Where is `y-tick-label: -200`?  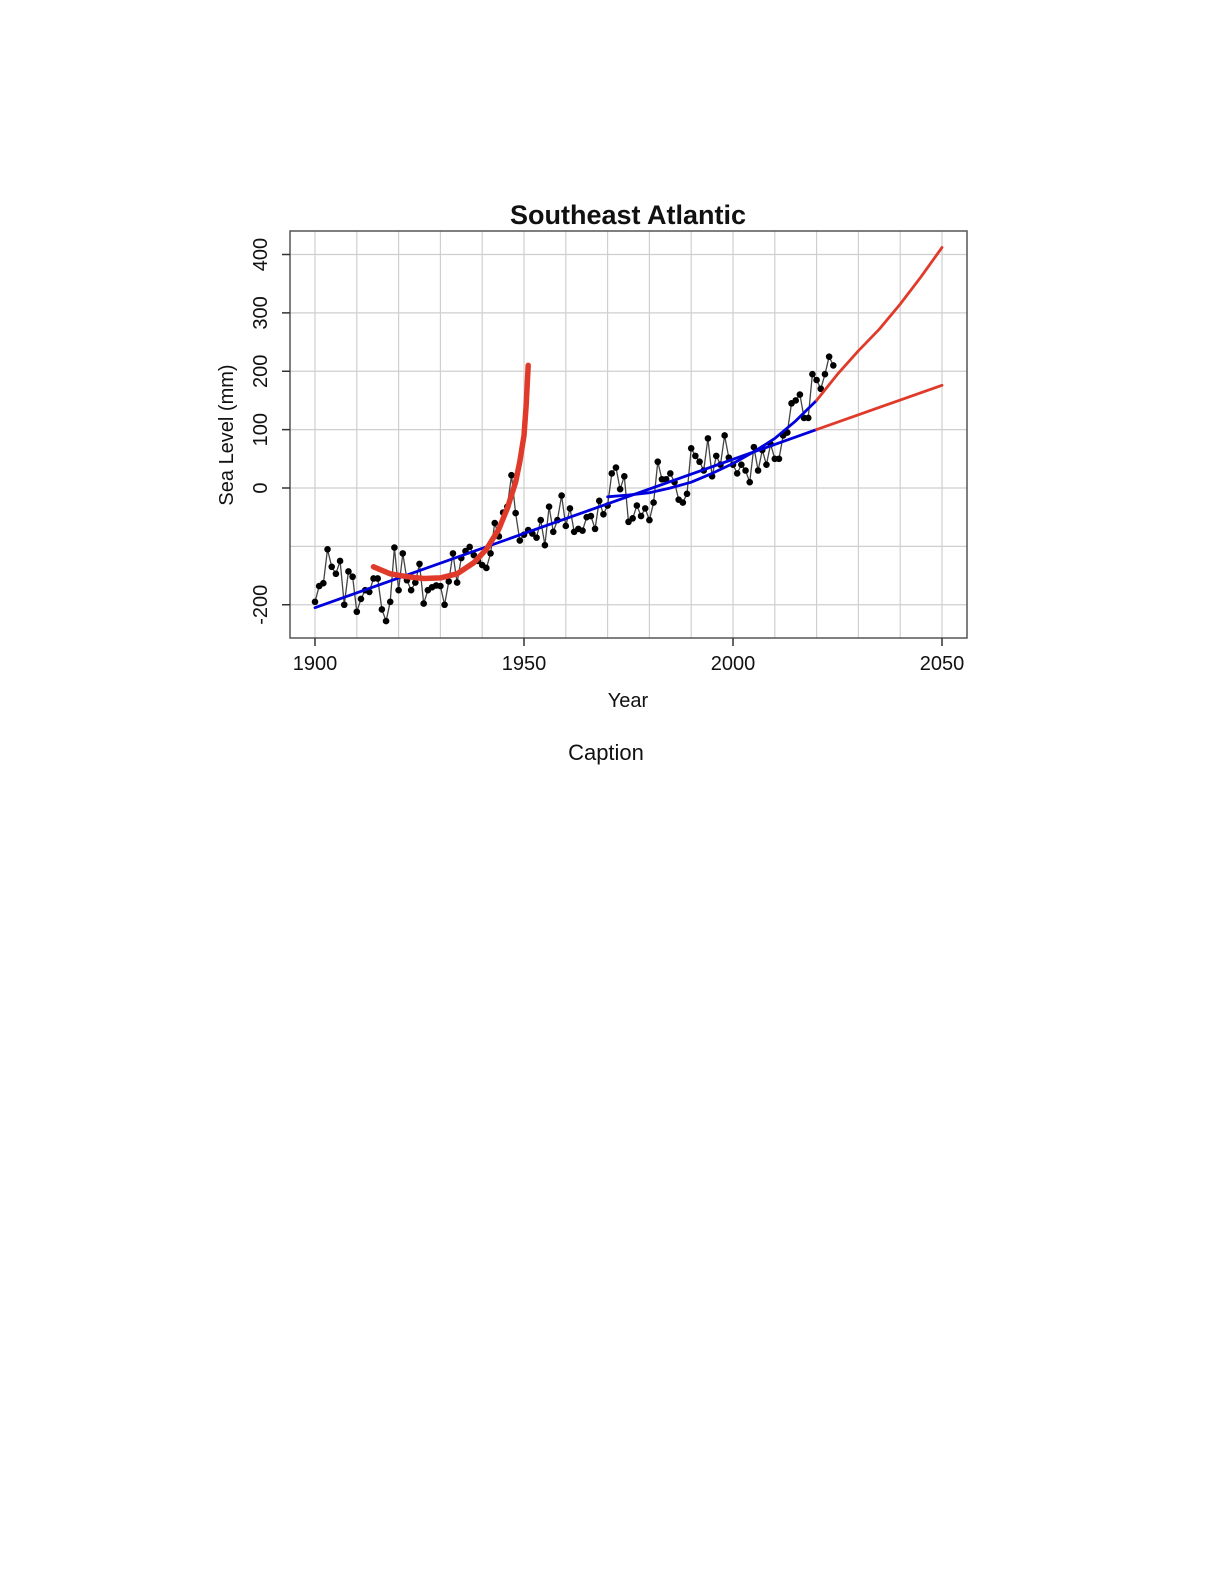
y-tick-label: -200 is located at coordinates (261, 605).